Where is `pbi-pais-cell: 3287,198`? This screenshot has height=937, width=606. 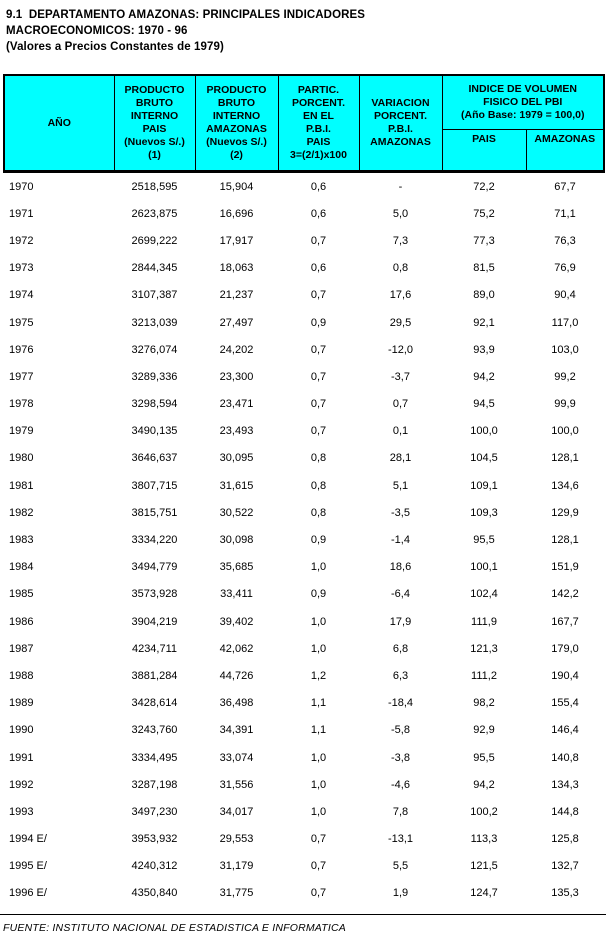 pbi-pais-cell: 3287,198 is located at coordinates (154, 785).